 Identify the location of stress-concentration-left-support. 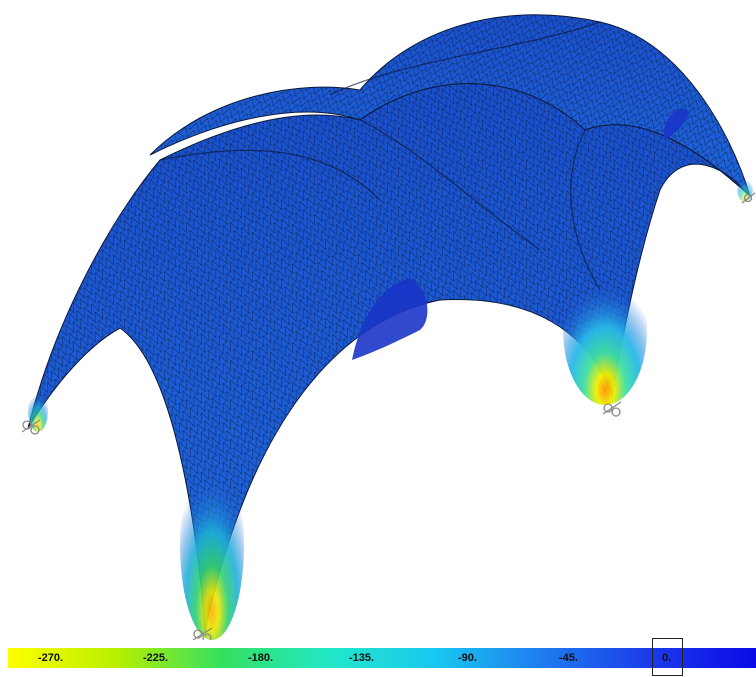
(212, 545).